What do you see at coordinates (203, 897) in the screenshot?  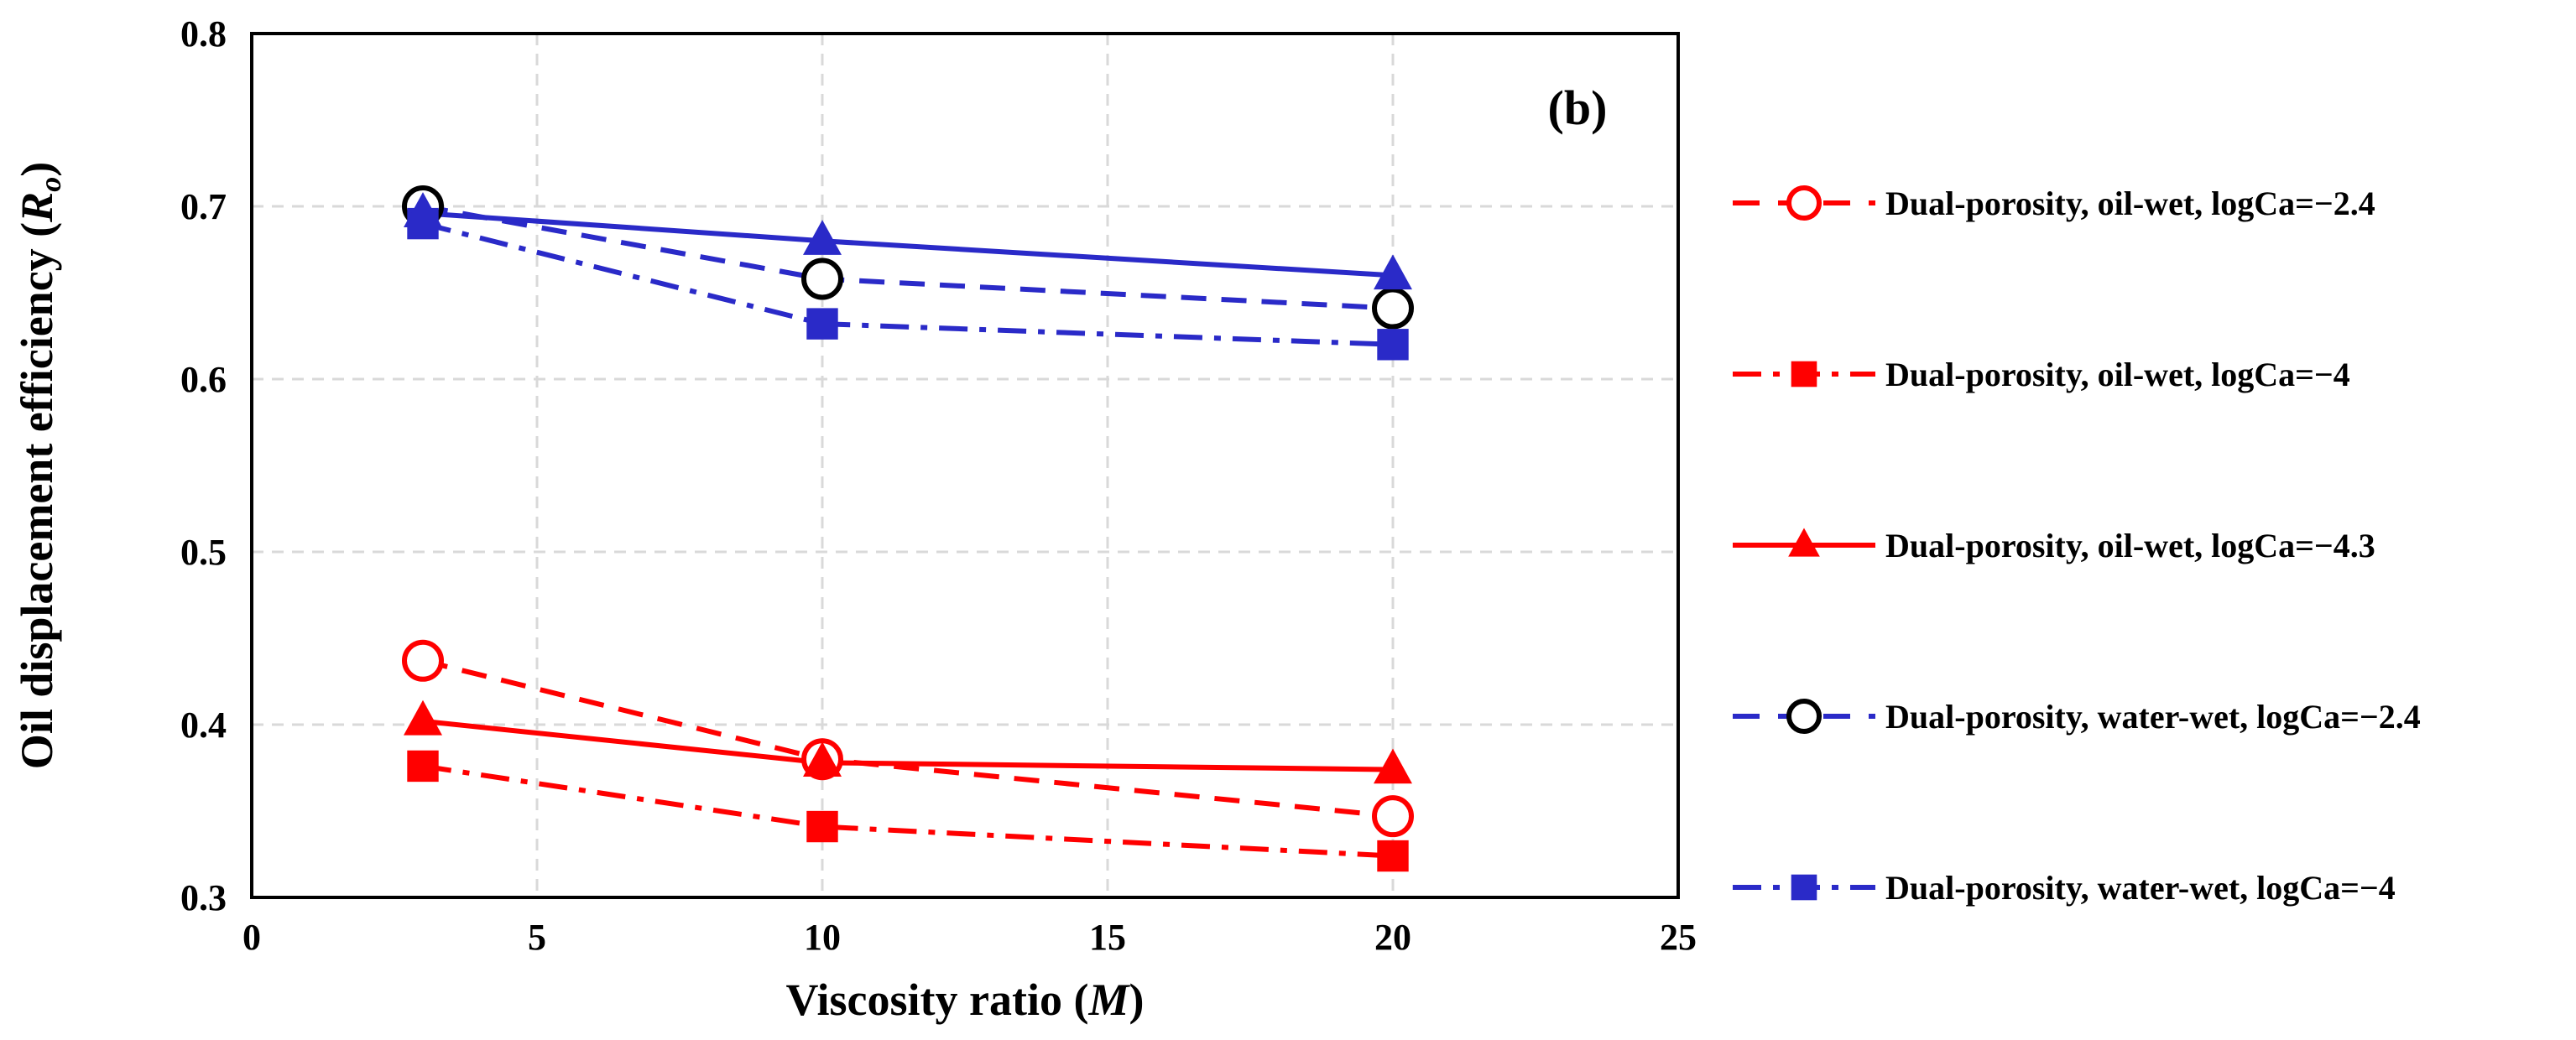 I see `y-tick-label: 0.3` at bounding box center [203, 897].